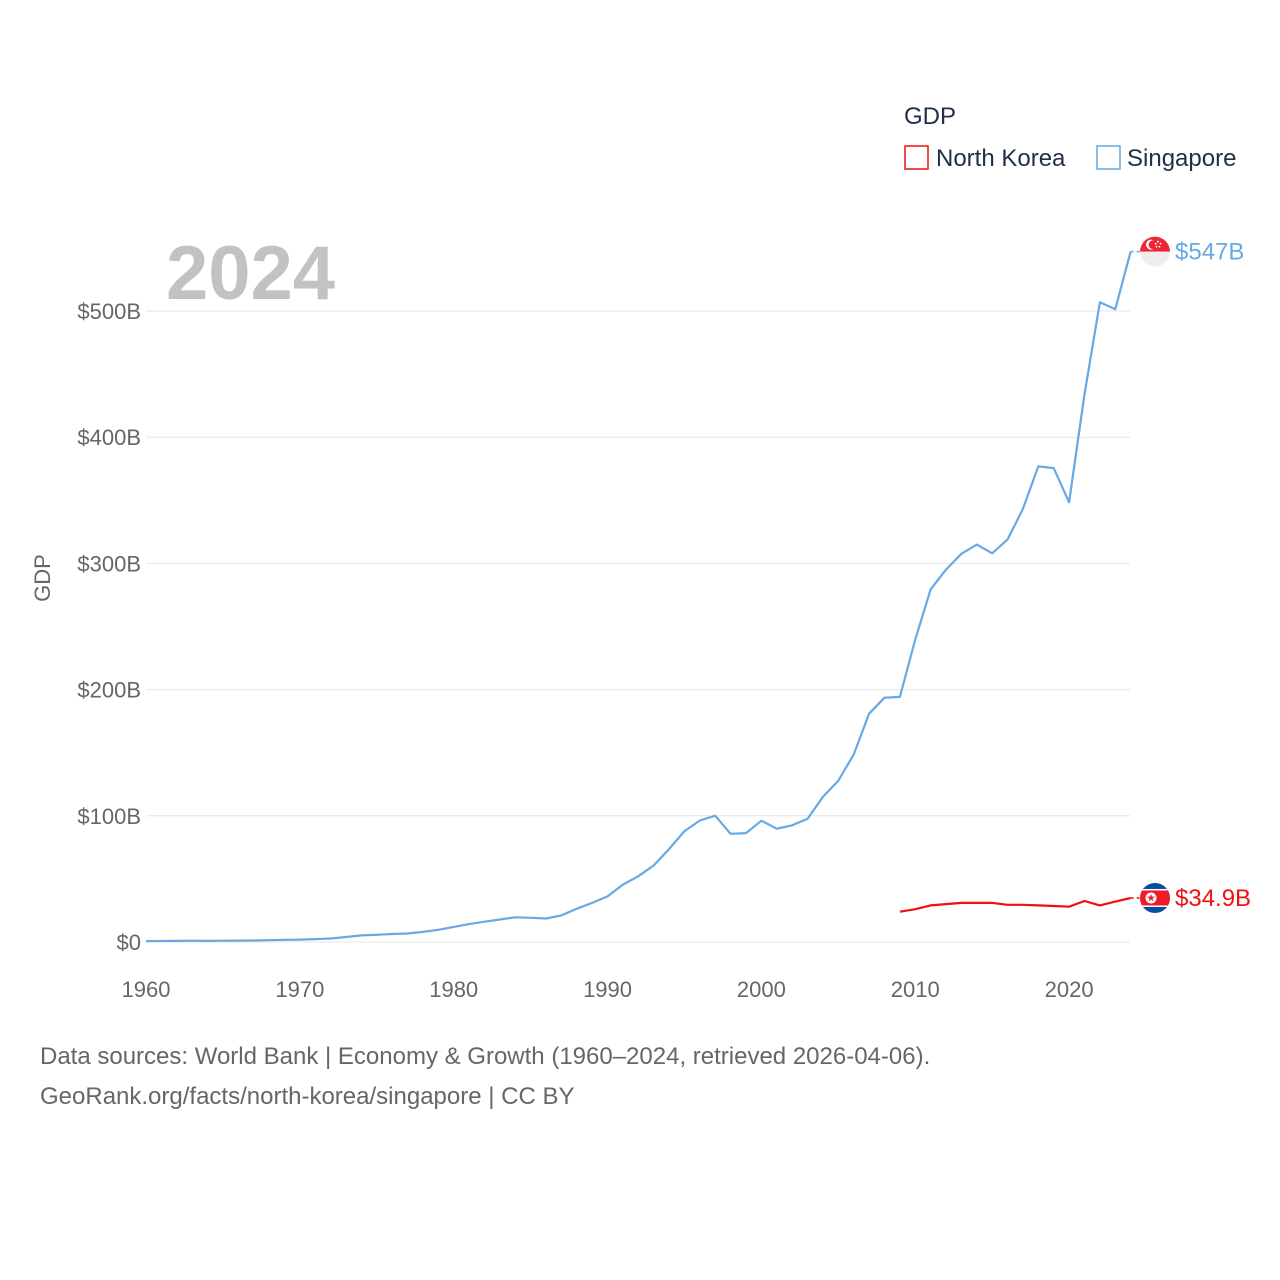 The height and width of the screenshot is (1280, 1280). I want to click on legend-label-north-korea: North Korea, so click(1001, 158).